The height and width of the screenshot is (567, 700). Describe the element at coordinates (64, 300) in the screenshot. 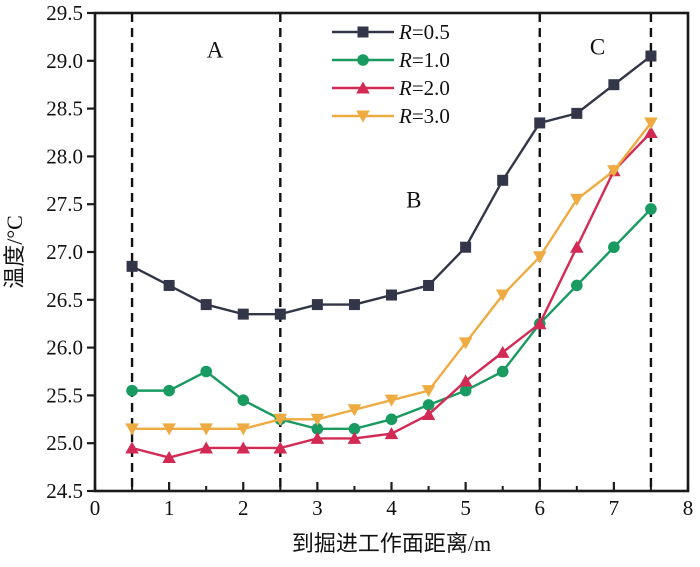

I see `y-axis-tick-label: 26.5` at that location.